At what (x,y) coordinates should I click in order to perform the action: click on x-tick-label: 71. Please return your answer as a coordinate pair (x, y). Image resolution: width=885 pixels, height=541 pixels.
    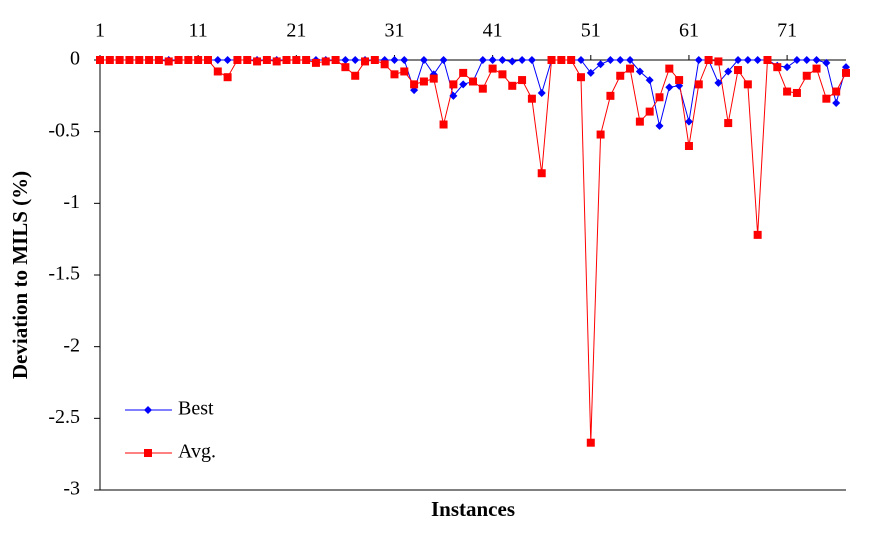
    Looking at the image, I should click on (787, 31).